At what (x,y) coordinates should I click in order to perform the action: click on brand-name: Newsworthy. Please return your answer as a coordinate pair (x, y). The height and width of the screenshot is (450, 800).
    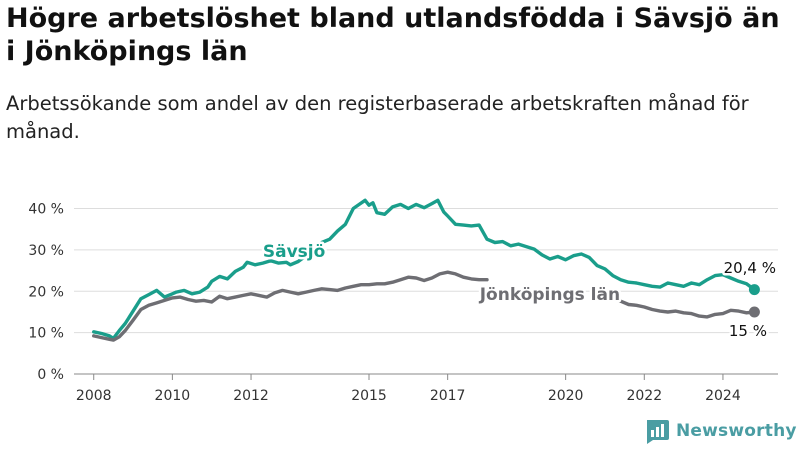
    Looking at the image, I should click on (736, 431).